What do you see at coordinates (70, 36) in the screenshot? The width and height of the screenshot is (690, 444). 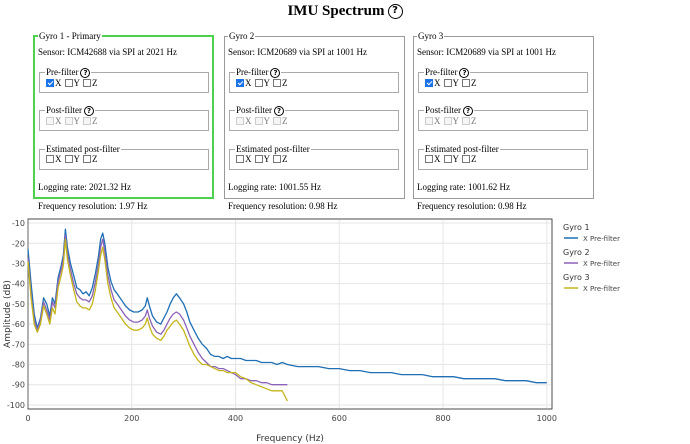 I see `gyro-panel-legend: Gyro 1 - Primary` at bounding box center [70, 36].